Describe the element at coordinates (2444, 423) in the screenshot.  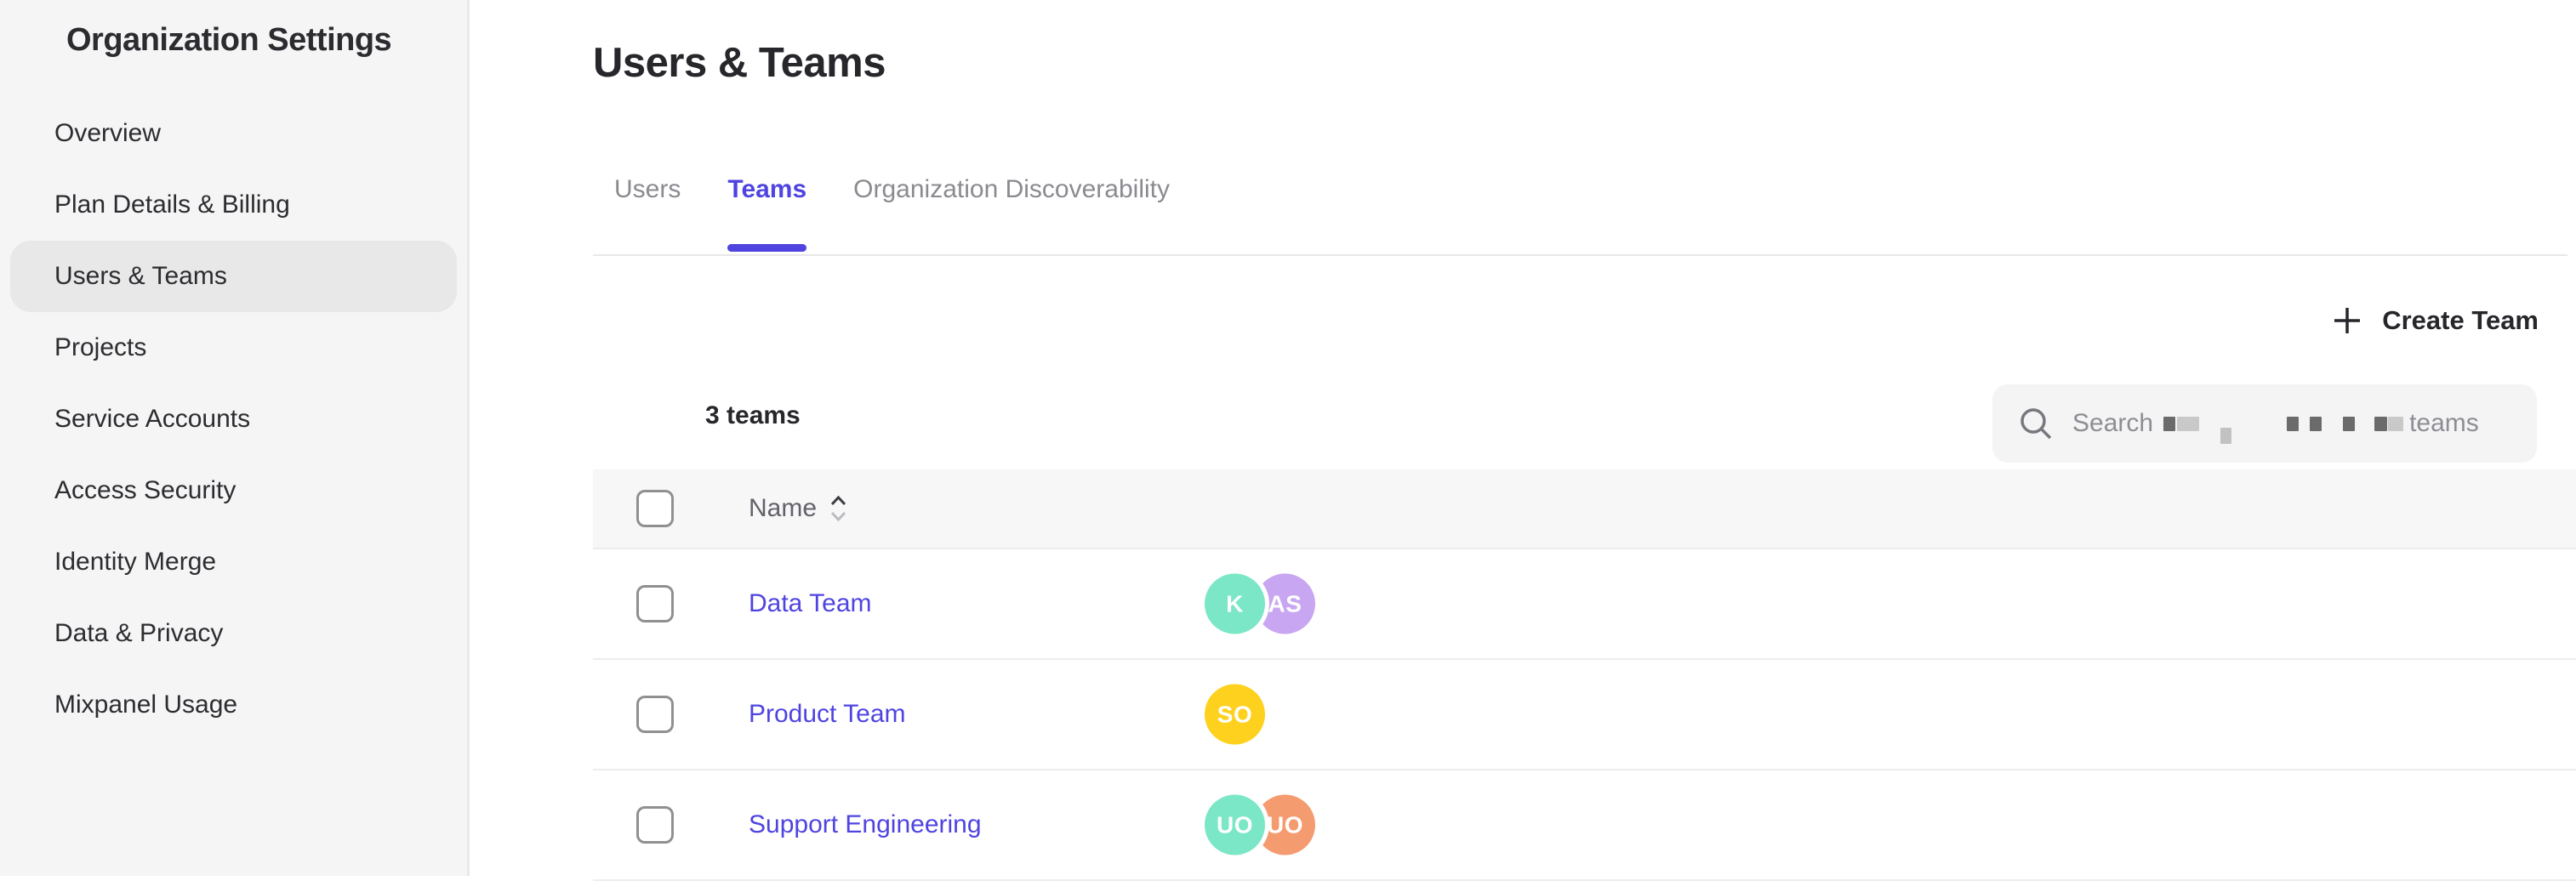
I see `search-placeholder-suffix: teams` at that location.